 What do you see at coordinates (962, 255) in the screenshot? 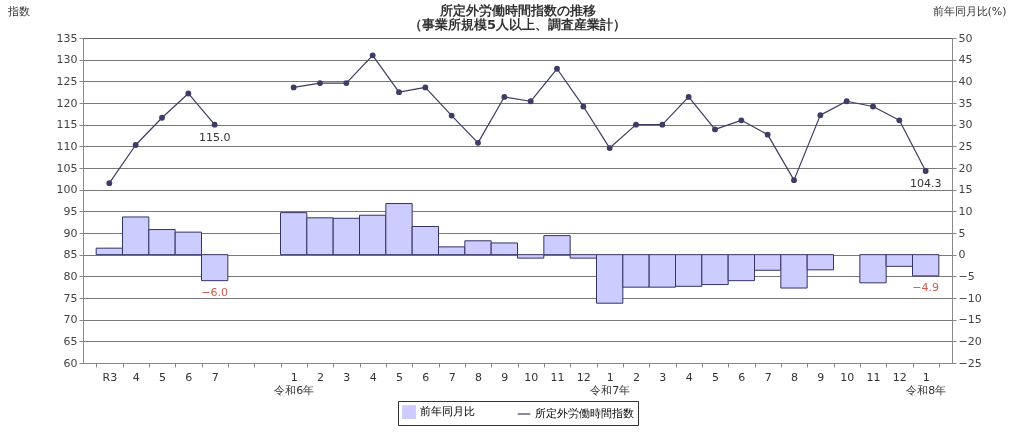
I see `y2-tick-label: 0` at bounding box center [962, 255].